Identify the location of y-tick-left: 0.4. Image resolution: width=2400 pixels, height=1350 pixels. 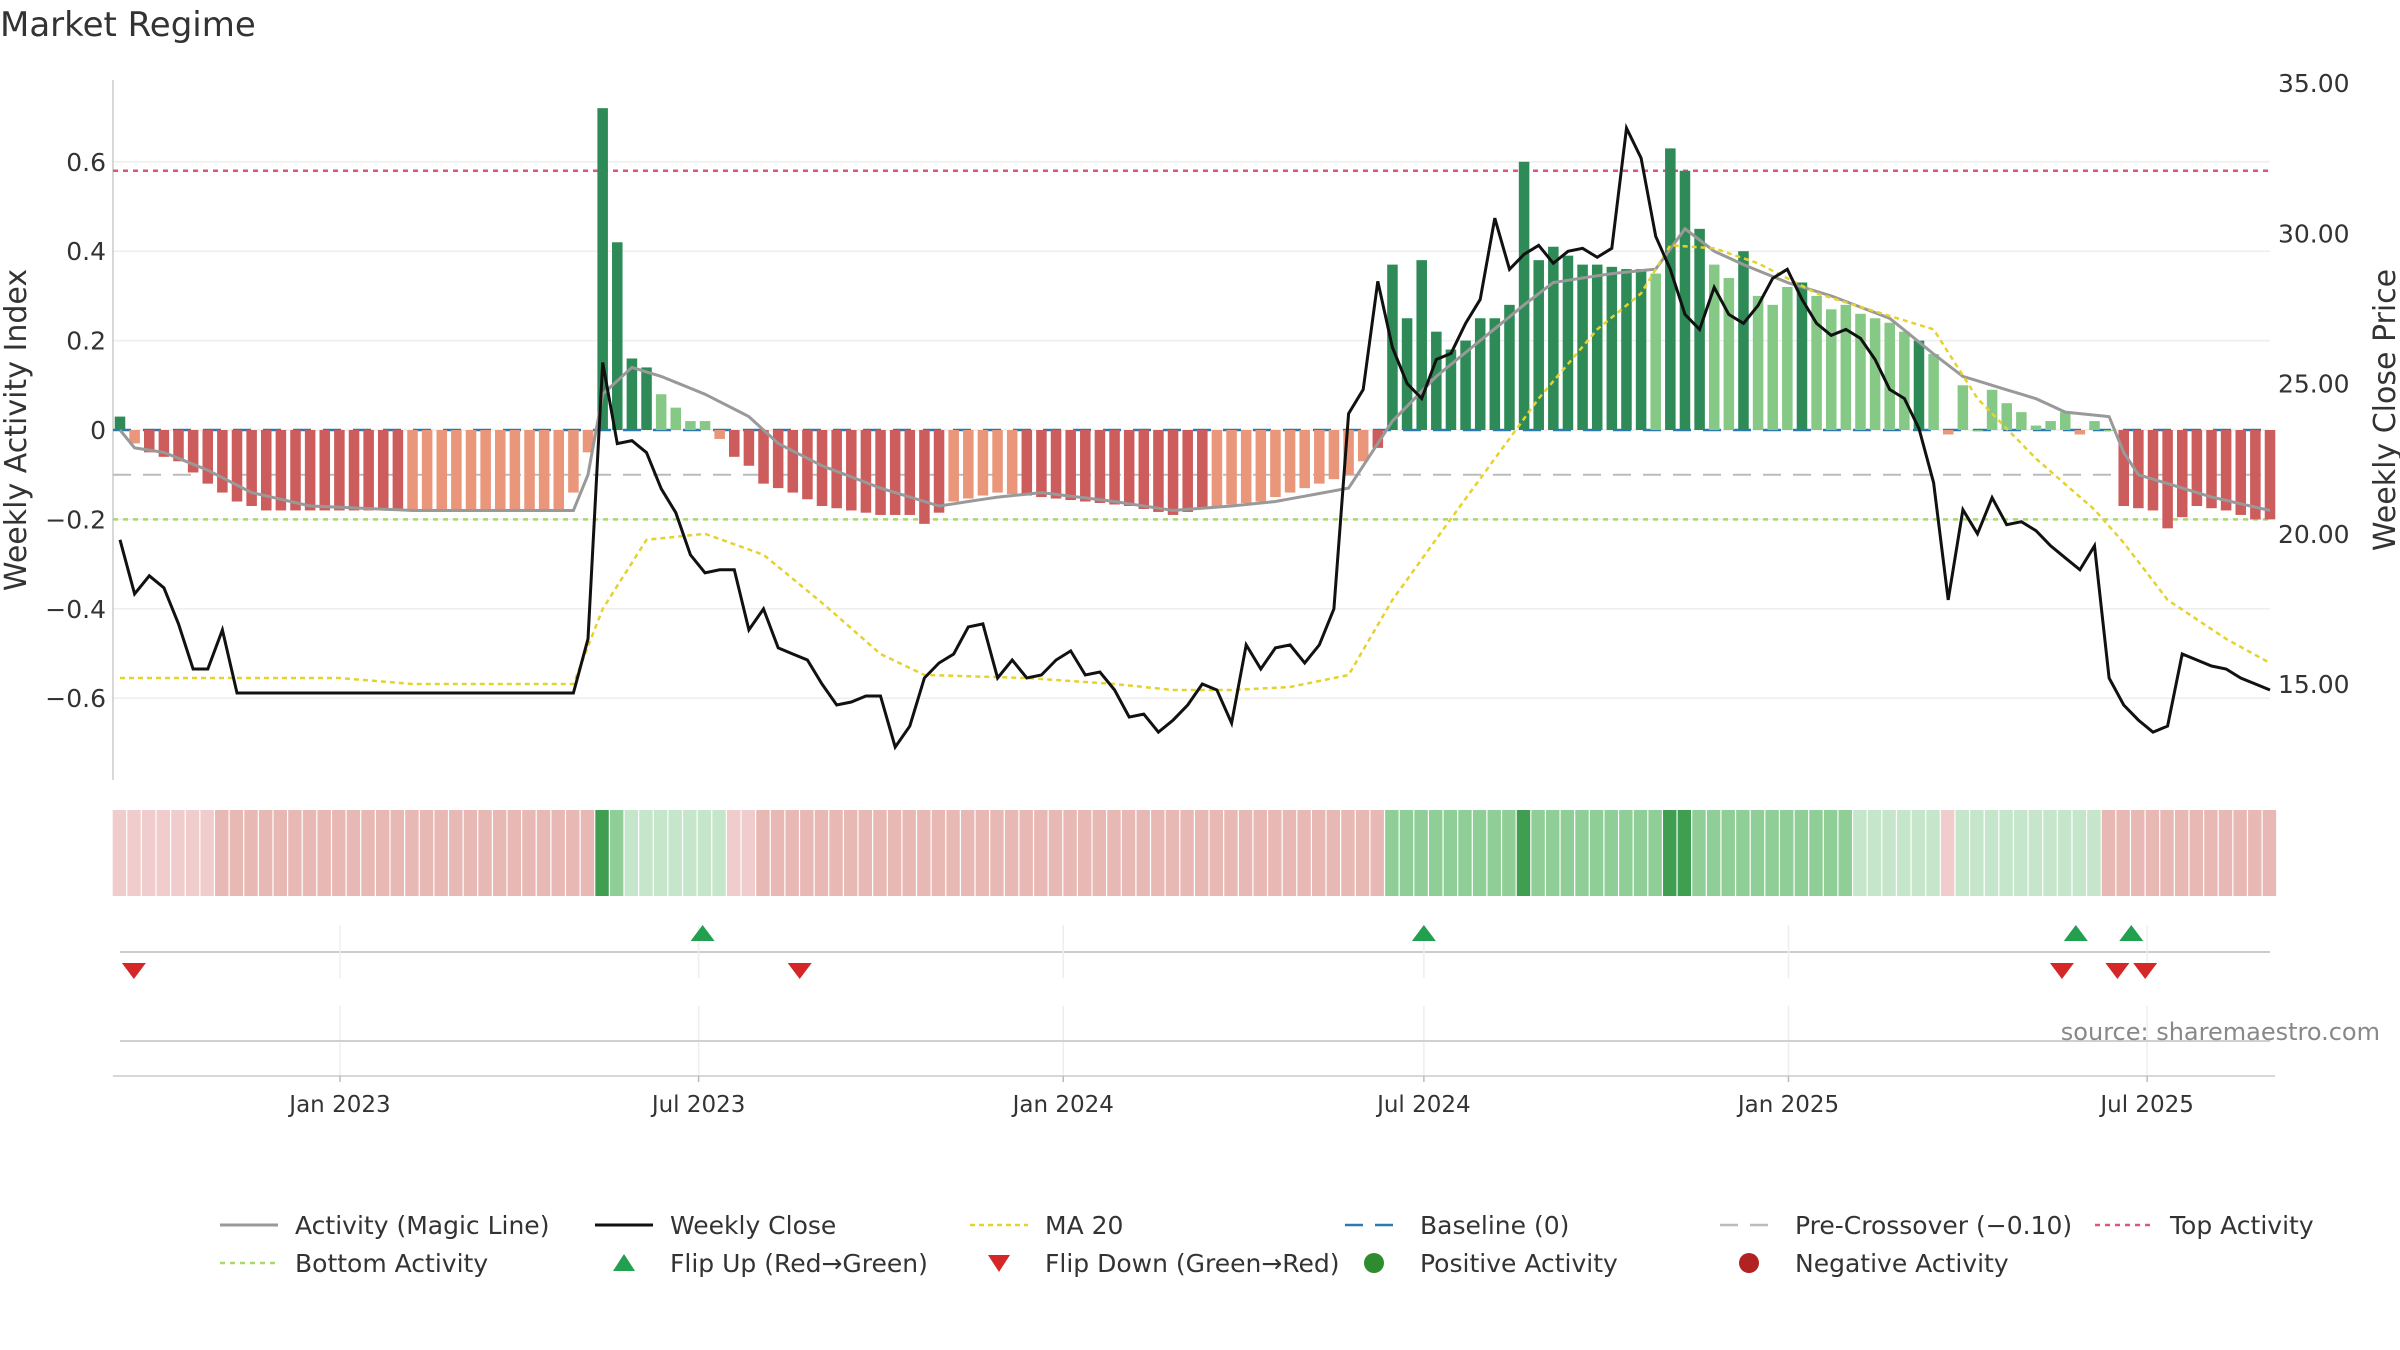
(86, 251).